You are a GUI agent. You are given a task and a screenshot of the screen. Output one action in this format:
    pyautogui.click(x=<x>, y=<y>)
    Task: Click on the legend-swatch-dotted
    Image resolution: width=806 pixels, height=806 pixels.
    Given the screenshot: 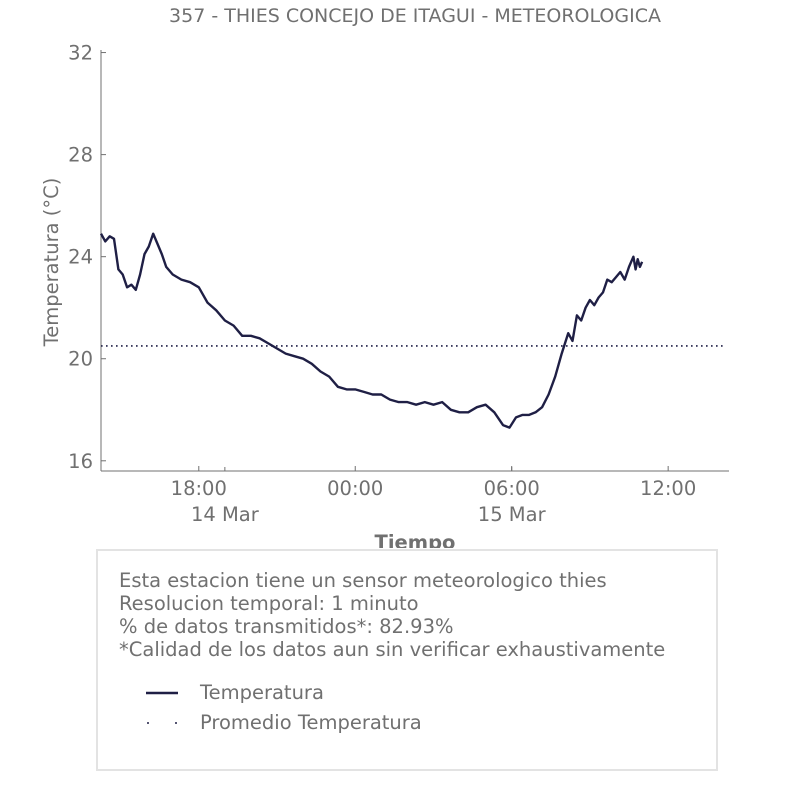 What is the action you would take?
    pyautogui.click(x=162, y=723)
    